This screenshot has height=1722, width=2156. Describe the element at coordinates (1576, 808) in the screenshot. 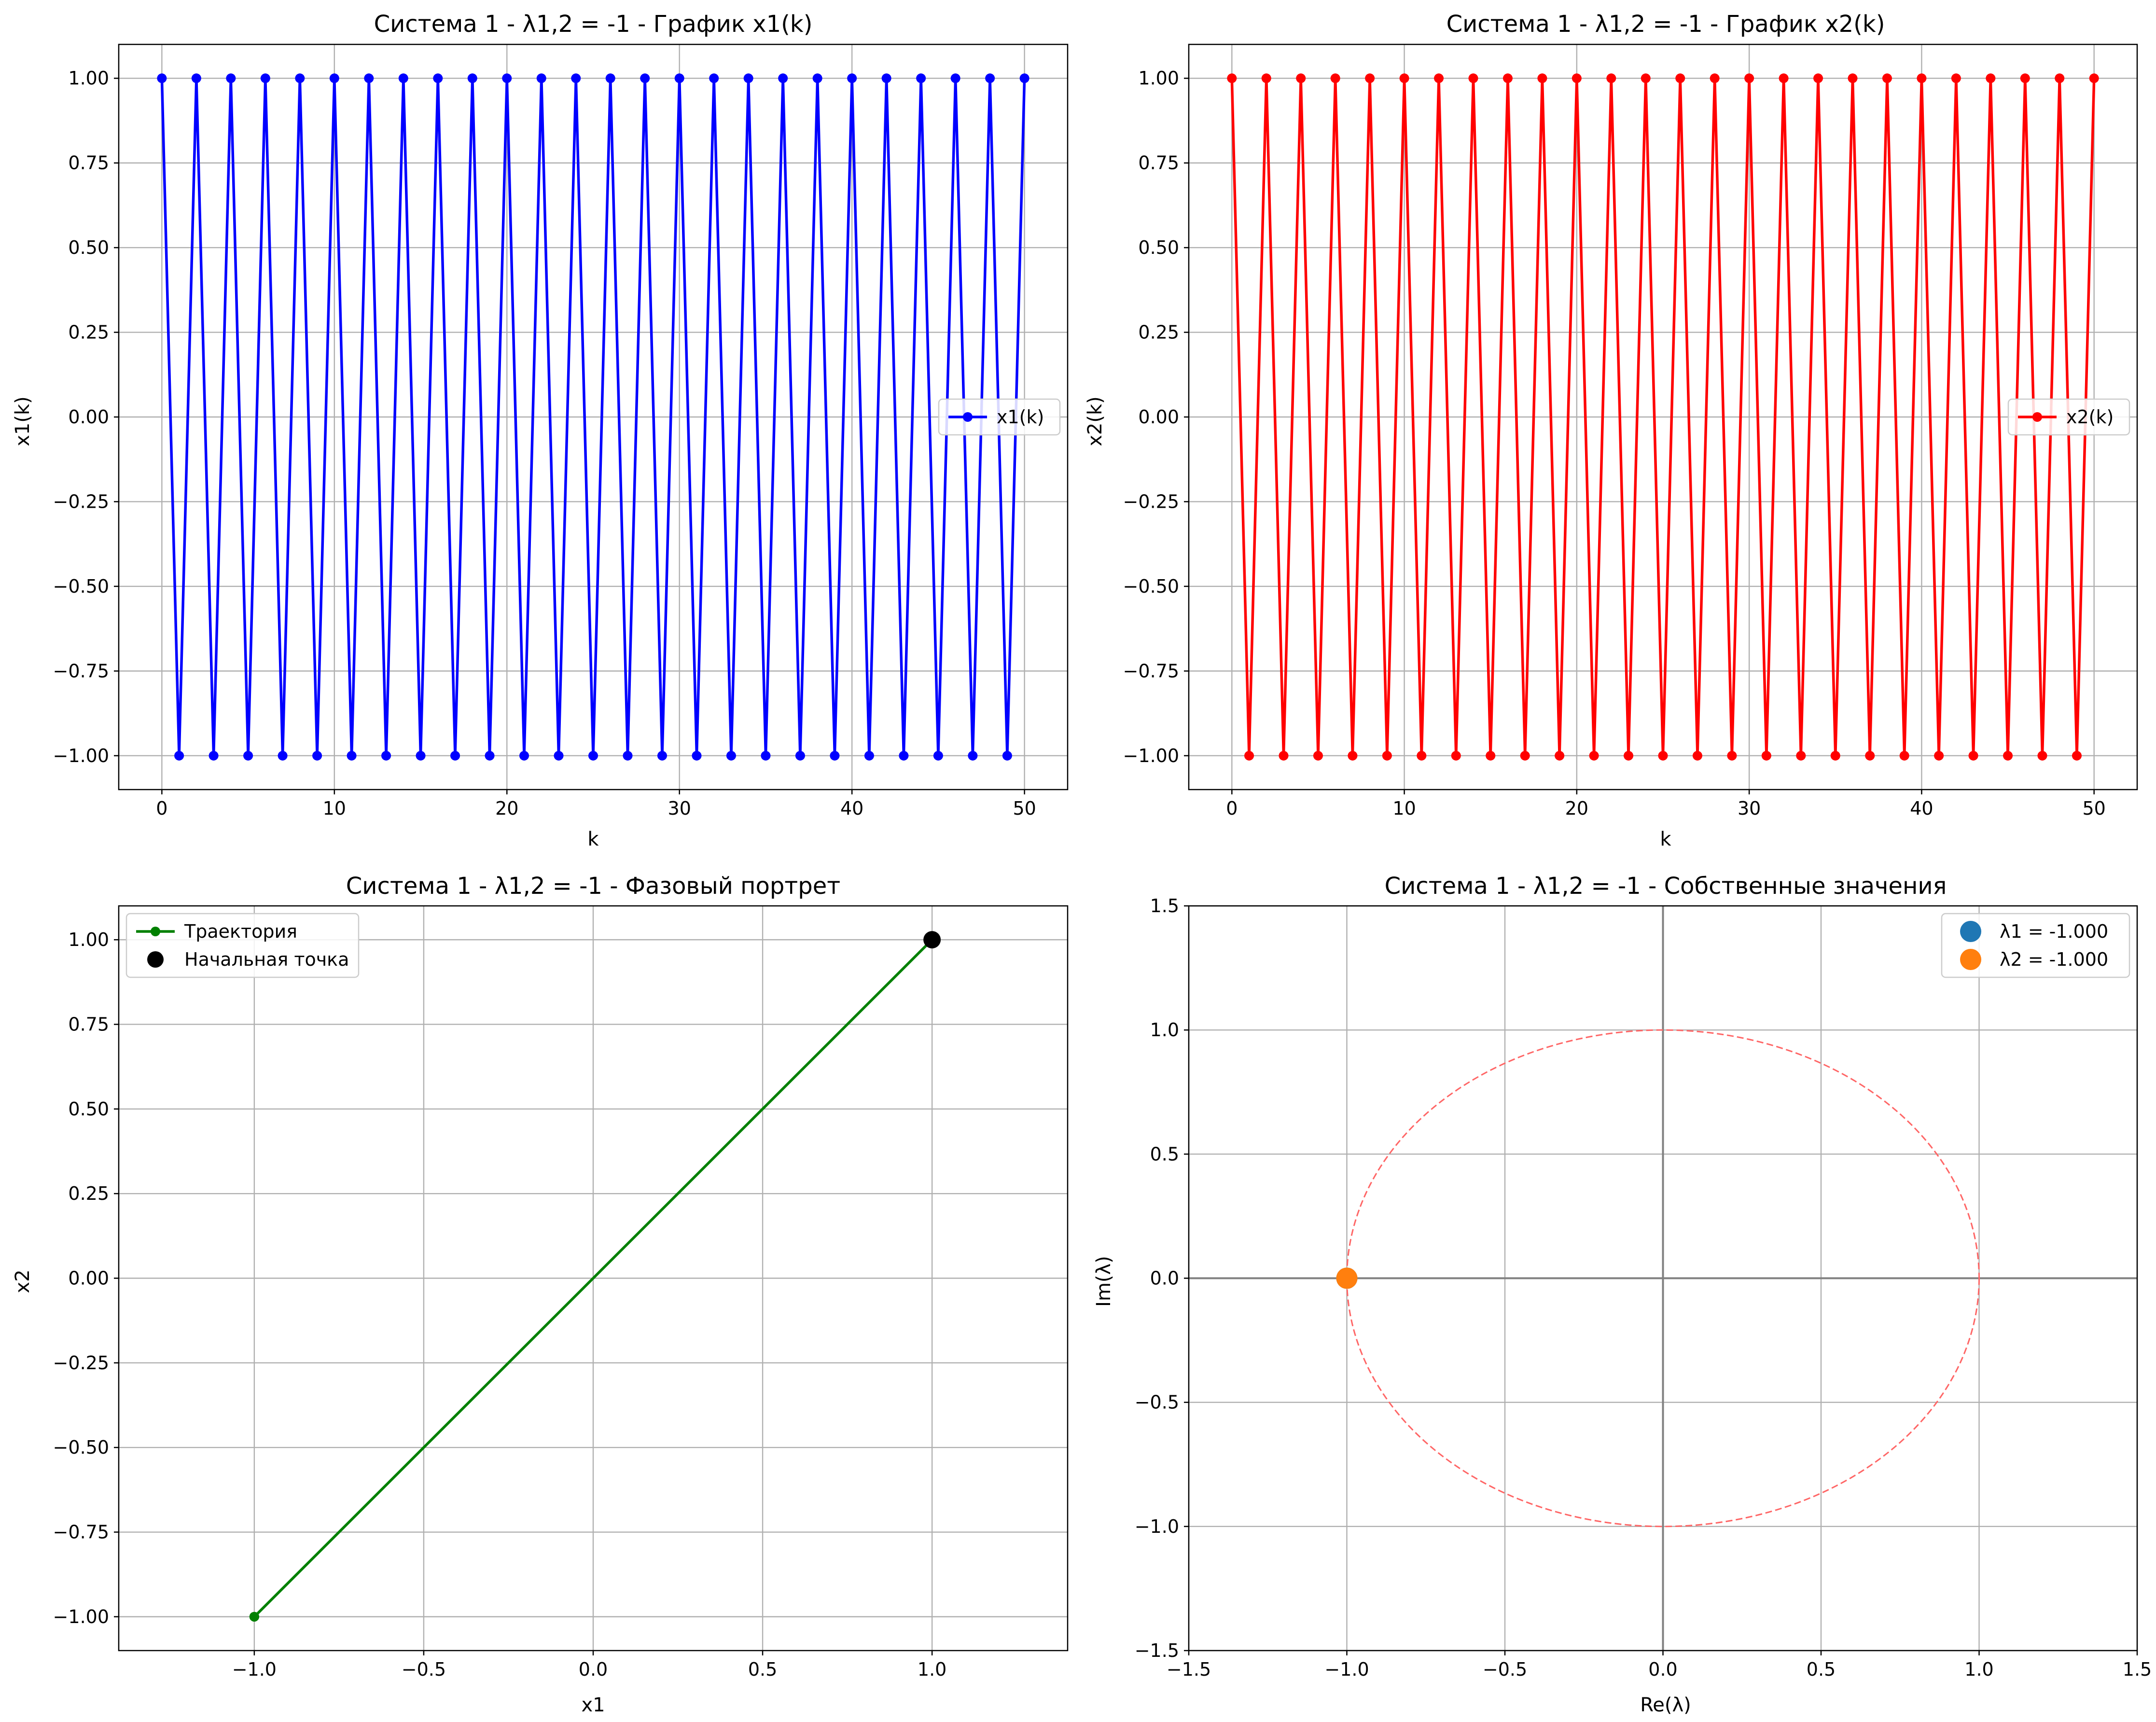

I see `x-tick-label: 20` at that location.